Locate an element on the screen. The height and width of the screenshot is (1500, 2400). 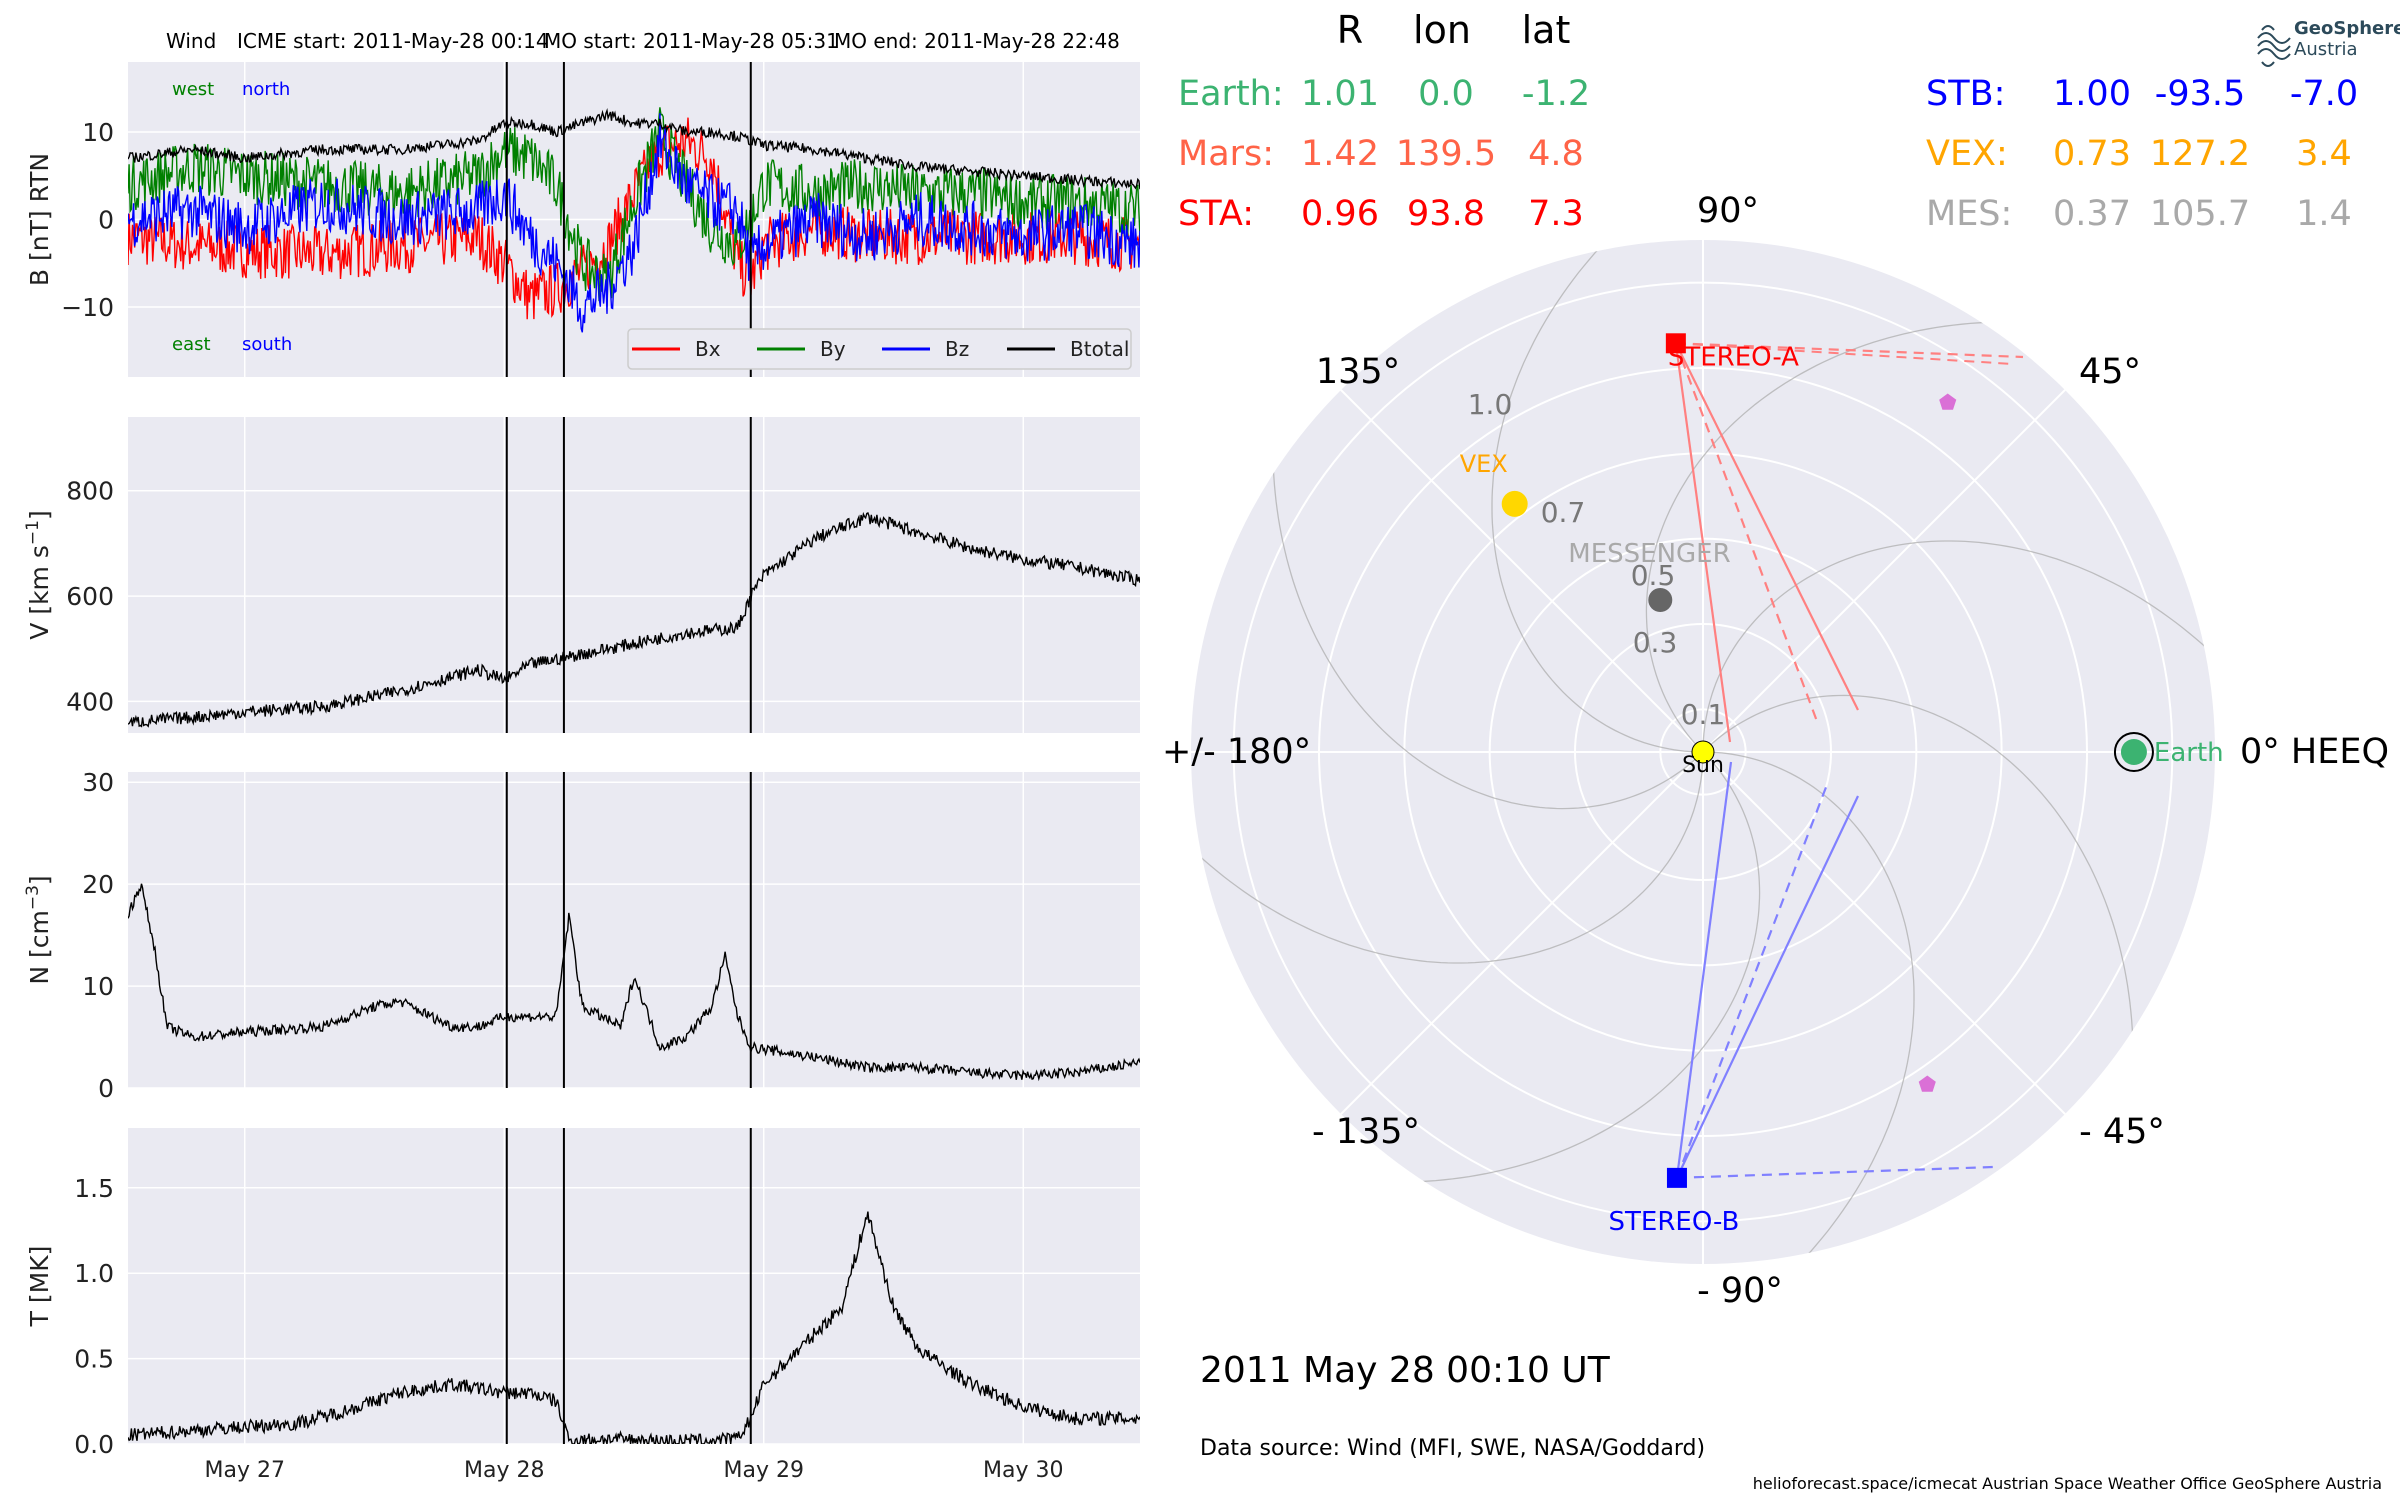
row-lat: 4.8 is located at coordinates (1556, 154).